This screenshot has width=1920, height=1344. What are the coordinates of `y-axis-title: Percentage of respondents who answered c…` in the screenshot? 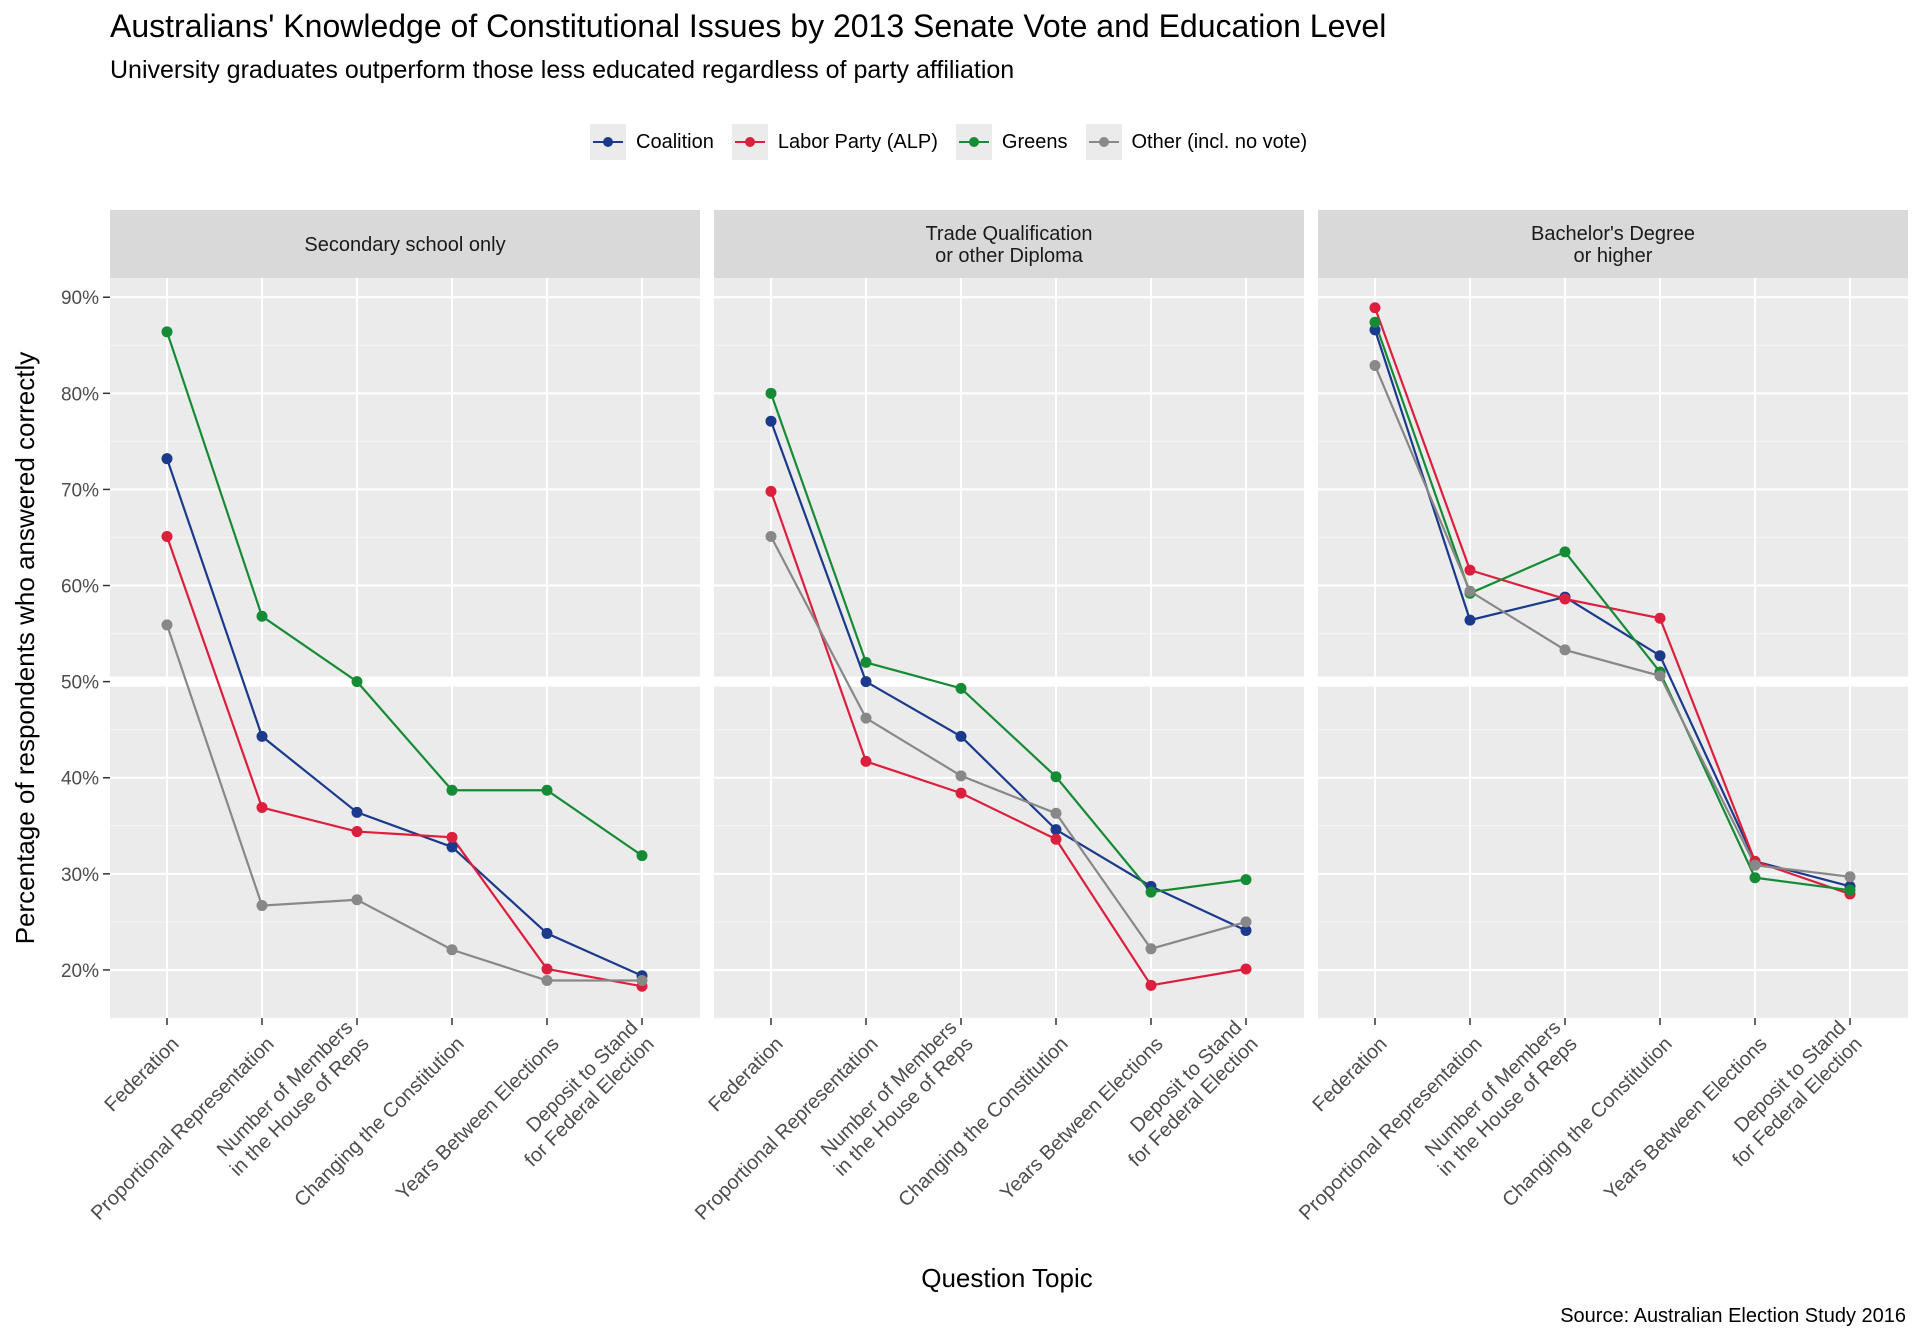 It's located at (25, 648).